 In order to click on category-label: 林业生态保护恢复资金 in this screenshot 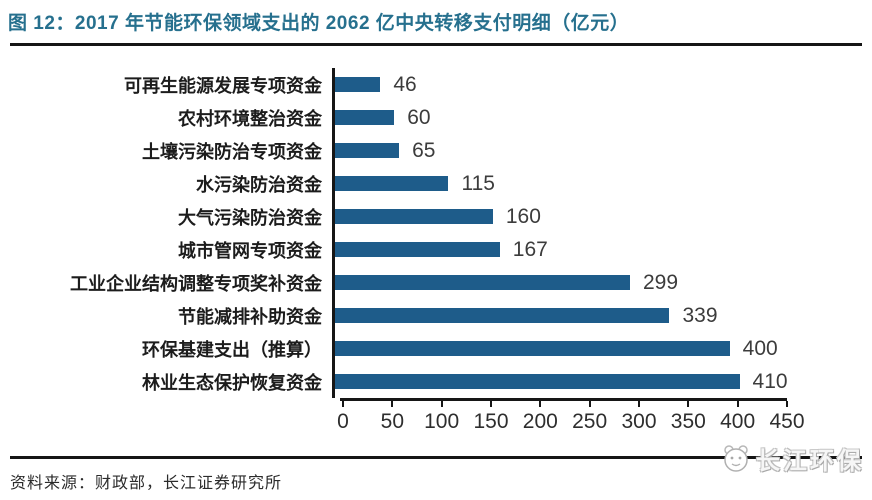, I will do `click(232, 382)`.